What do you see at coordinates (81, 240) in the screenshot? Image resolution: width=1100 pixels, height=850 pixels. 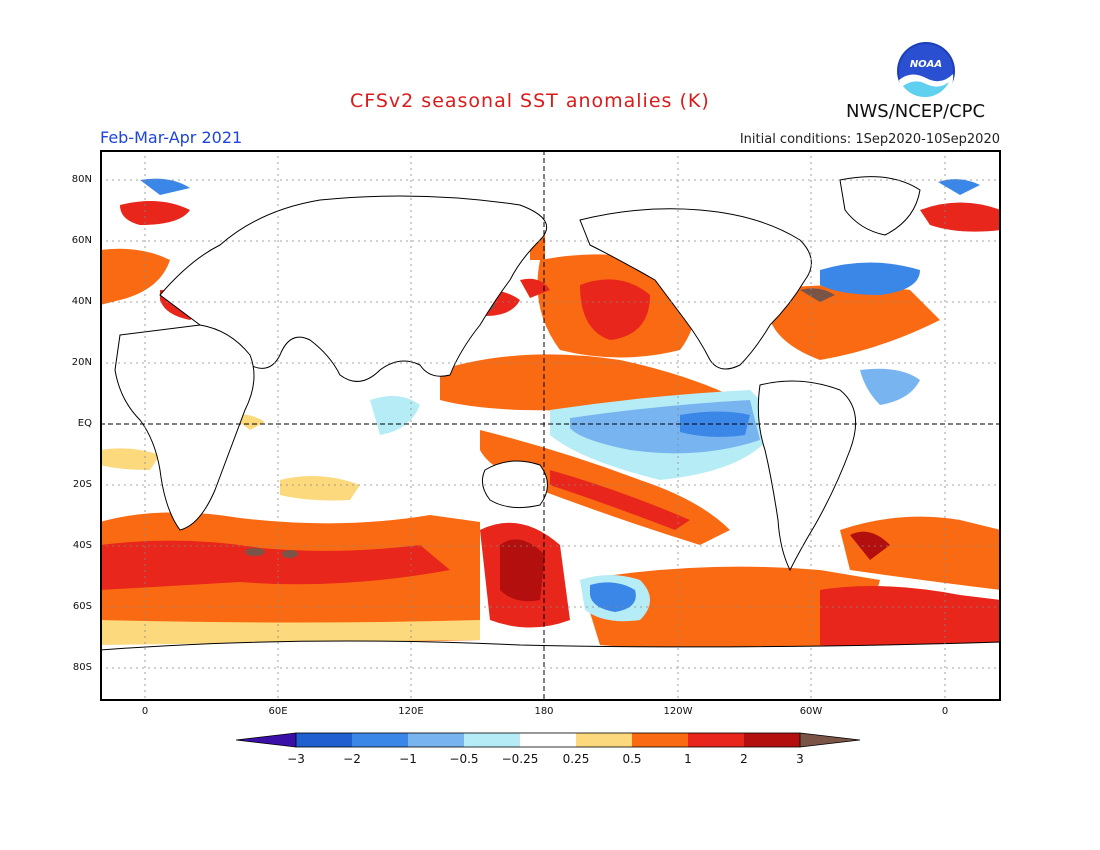 I see `lat-label-60n: 60N` at bounding box center [81, 240].